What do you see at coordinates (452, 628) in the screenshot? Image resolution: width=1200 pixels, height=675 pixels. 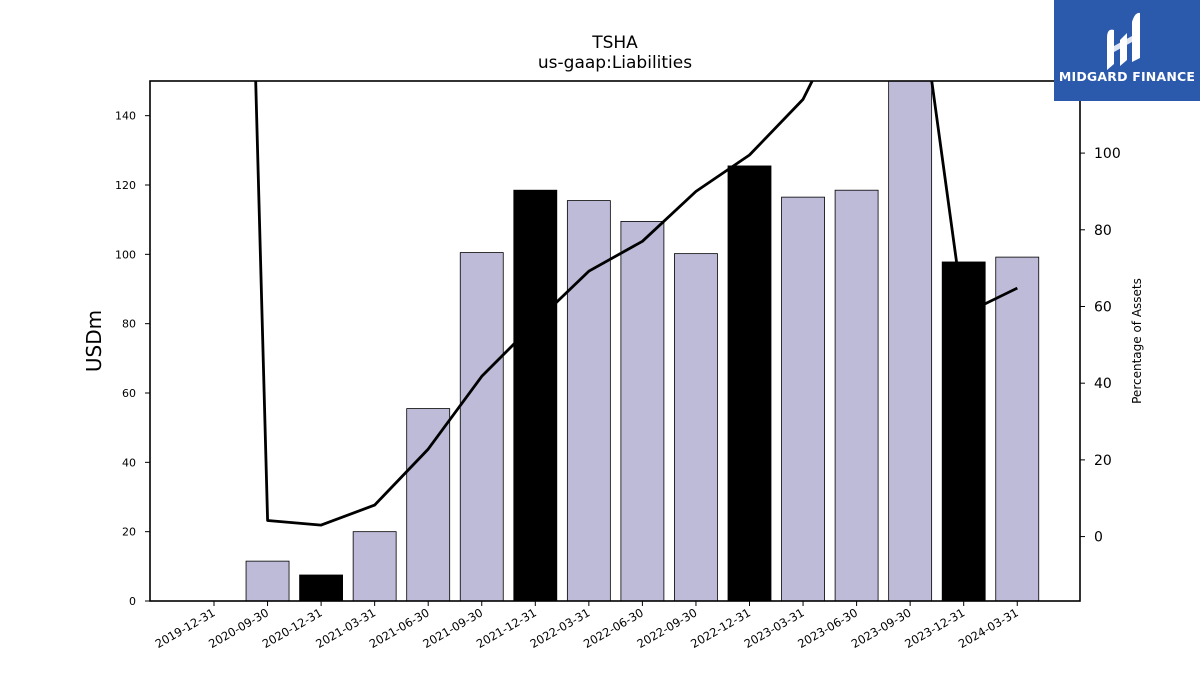 I see `x-tick-label: 2021-09-30` at bounding box center [452, 628].